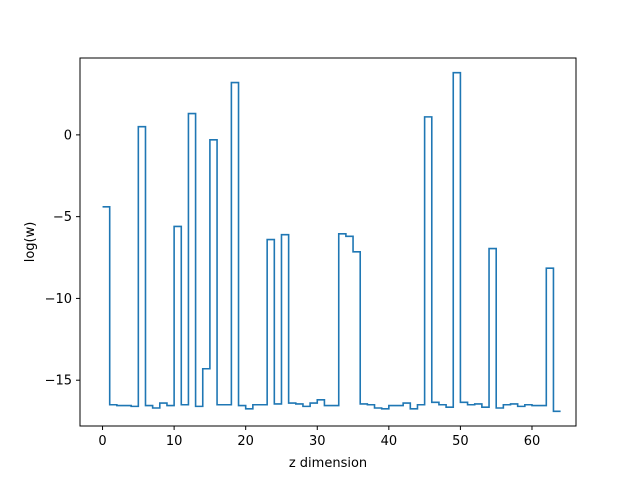 The image size is (640, 480). I want to click on y-tick-label: −10, so click(58, 299).